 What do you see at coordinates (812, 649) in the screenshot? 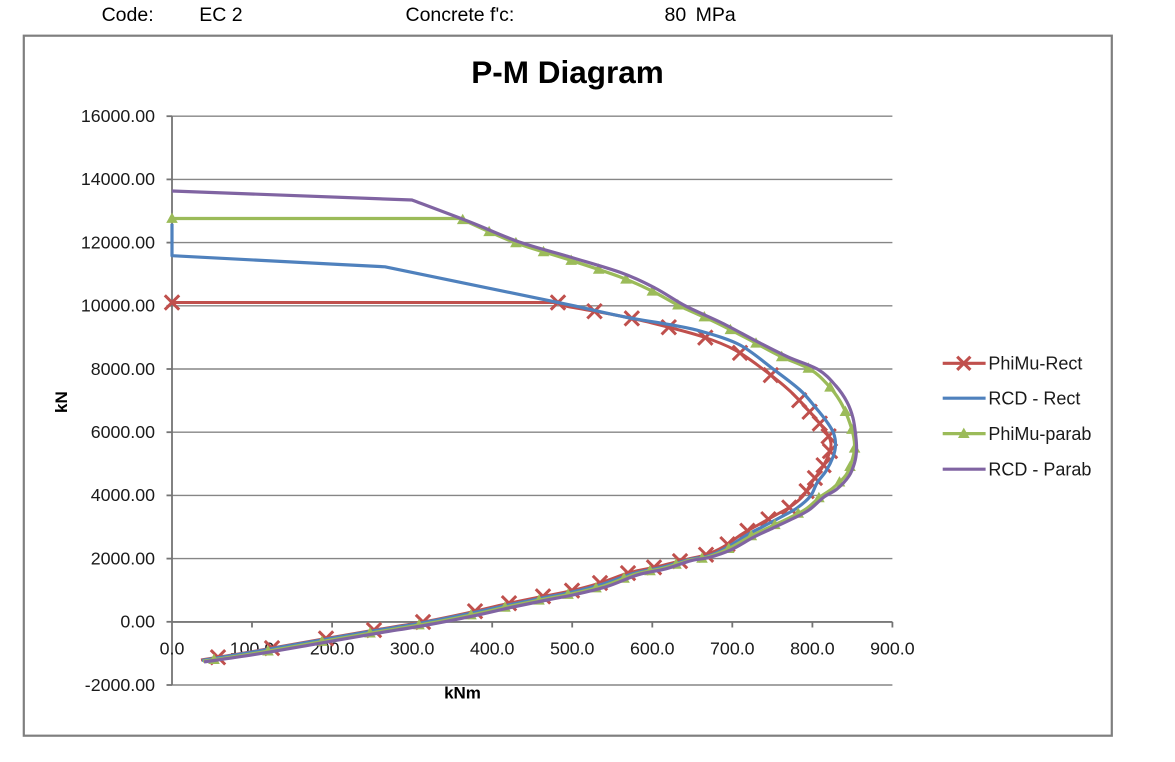
I see `svg-text: 800.0` at bounding box center [812, 649].